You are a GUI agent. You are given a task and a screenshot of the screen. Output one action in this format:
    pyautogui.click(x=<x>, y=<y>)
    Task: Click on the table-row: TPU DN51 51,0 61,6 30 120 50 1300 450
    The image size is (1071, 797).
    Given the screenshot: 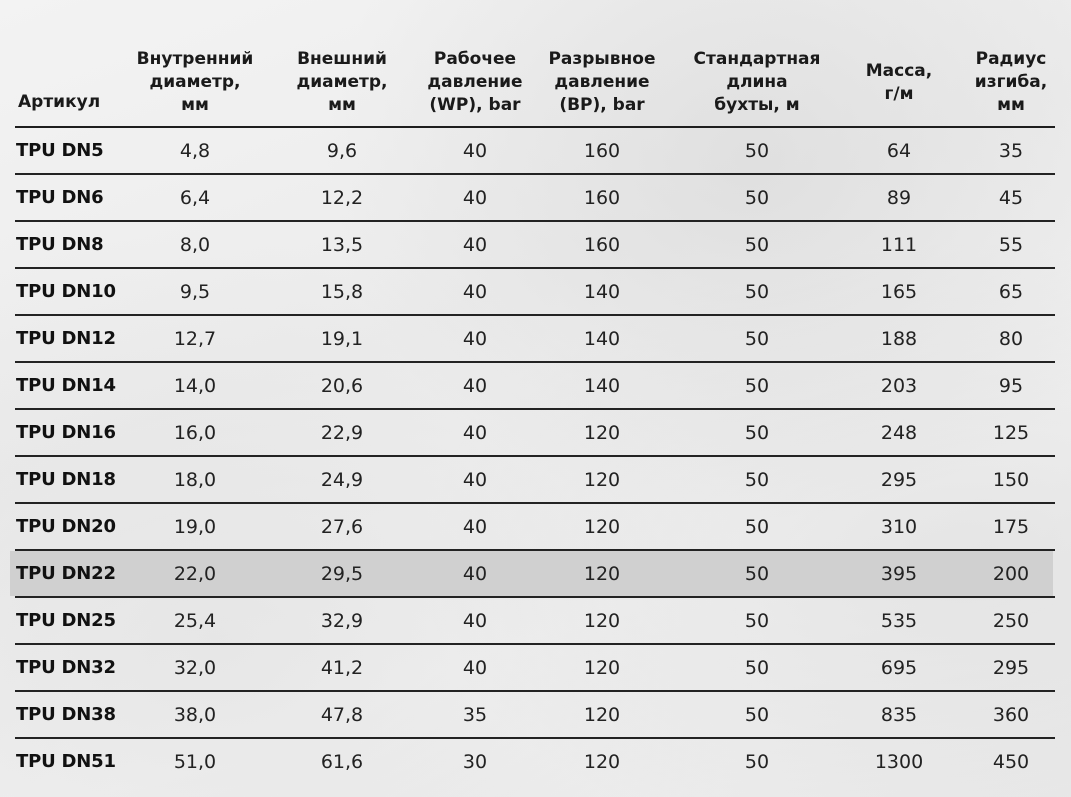 What is the action you would take?
    pyautogui.click(x=535, y=762)
    